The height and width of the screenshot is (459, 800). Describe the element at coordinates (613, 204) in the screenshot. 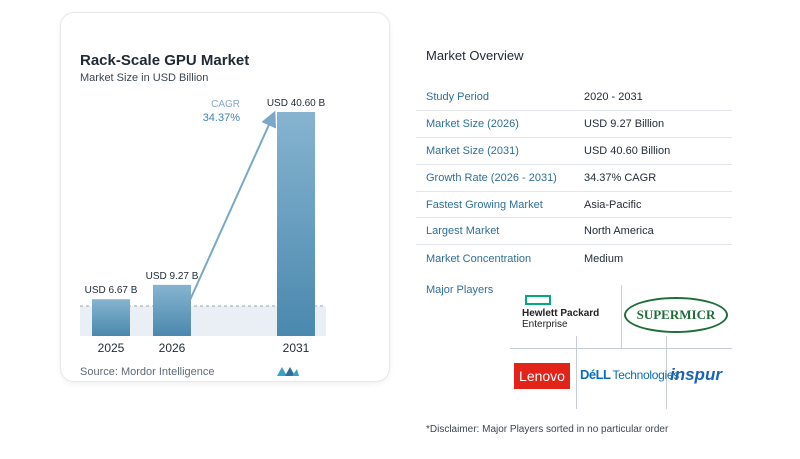

I see `row-value: Asia-Pacific` at that location.